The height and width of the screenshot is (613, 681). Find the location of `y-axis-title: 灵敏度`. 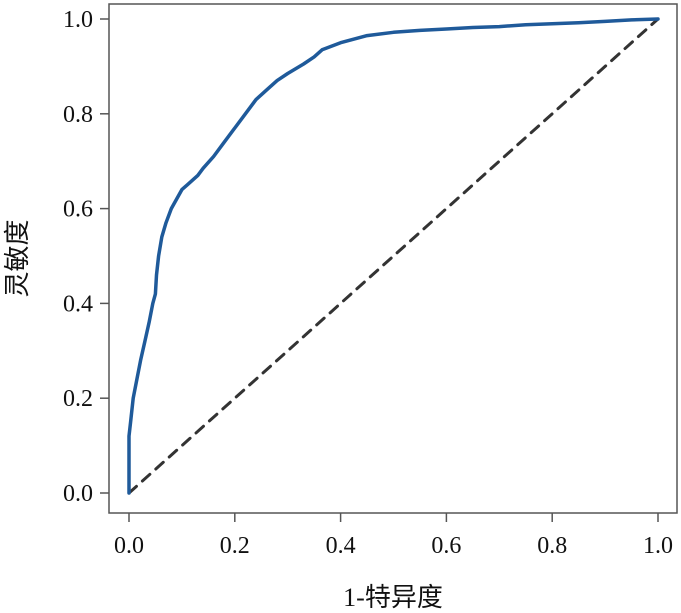

y-axis-title: 灵敏度 is located at coordinates (17, 258).